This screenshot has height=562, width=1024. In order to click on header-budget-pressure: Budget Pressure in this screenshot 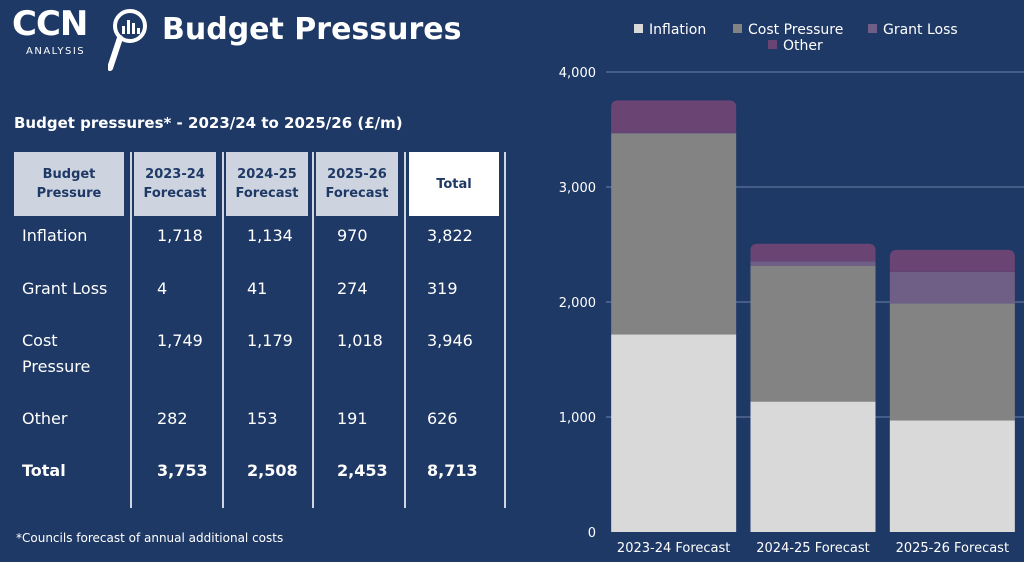, I will do `click(69, 184)`.